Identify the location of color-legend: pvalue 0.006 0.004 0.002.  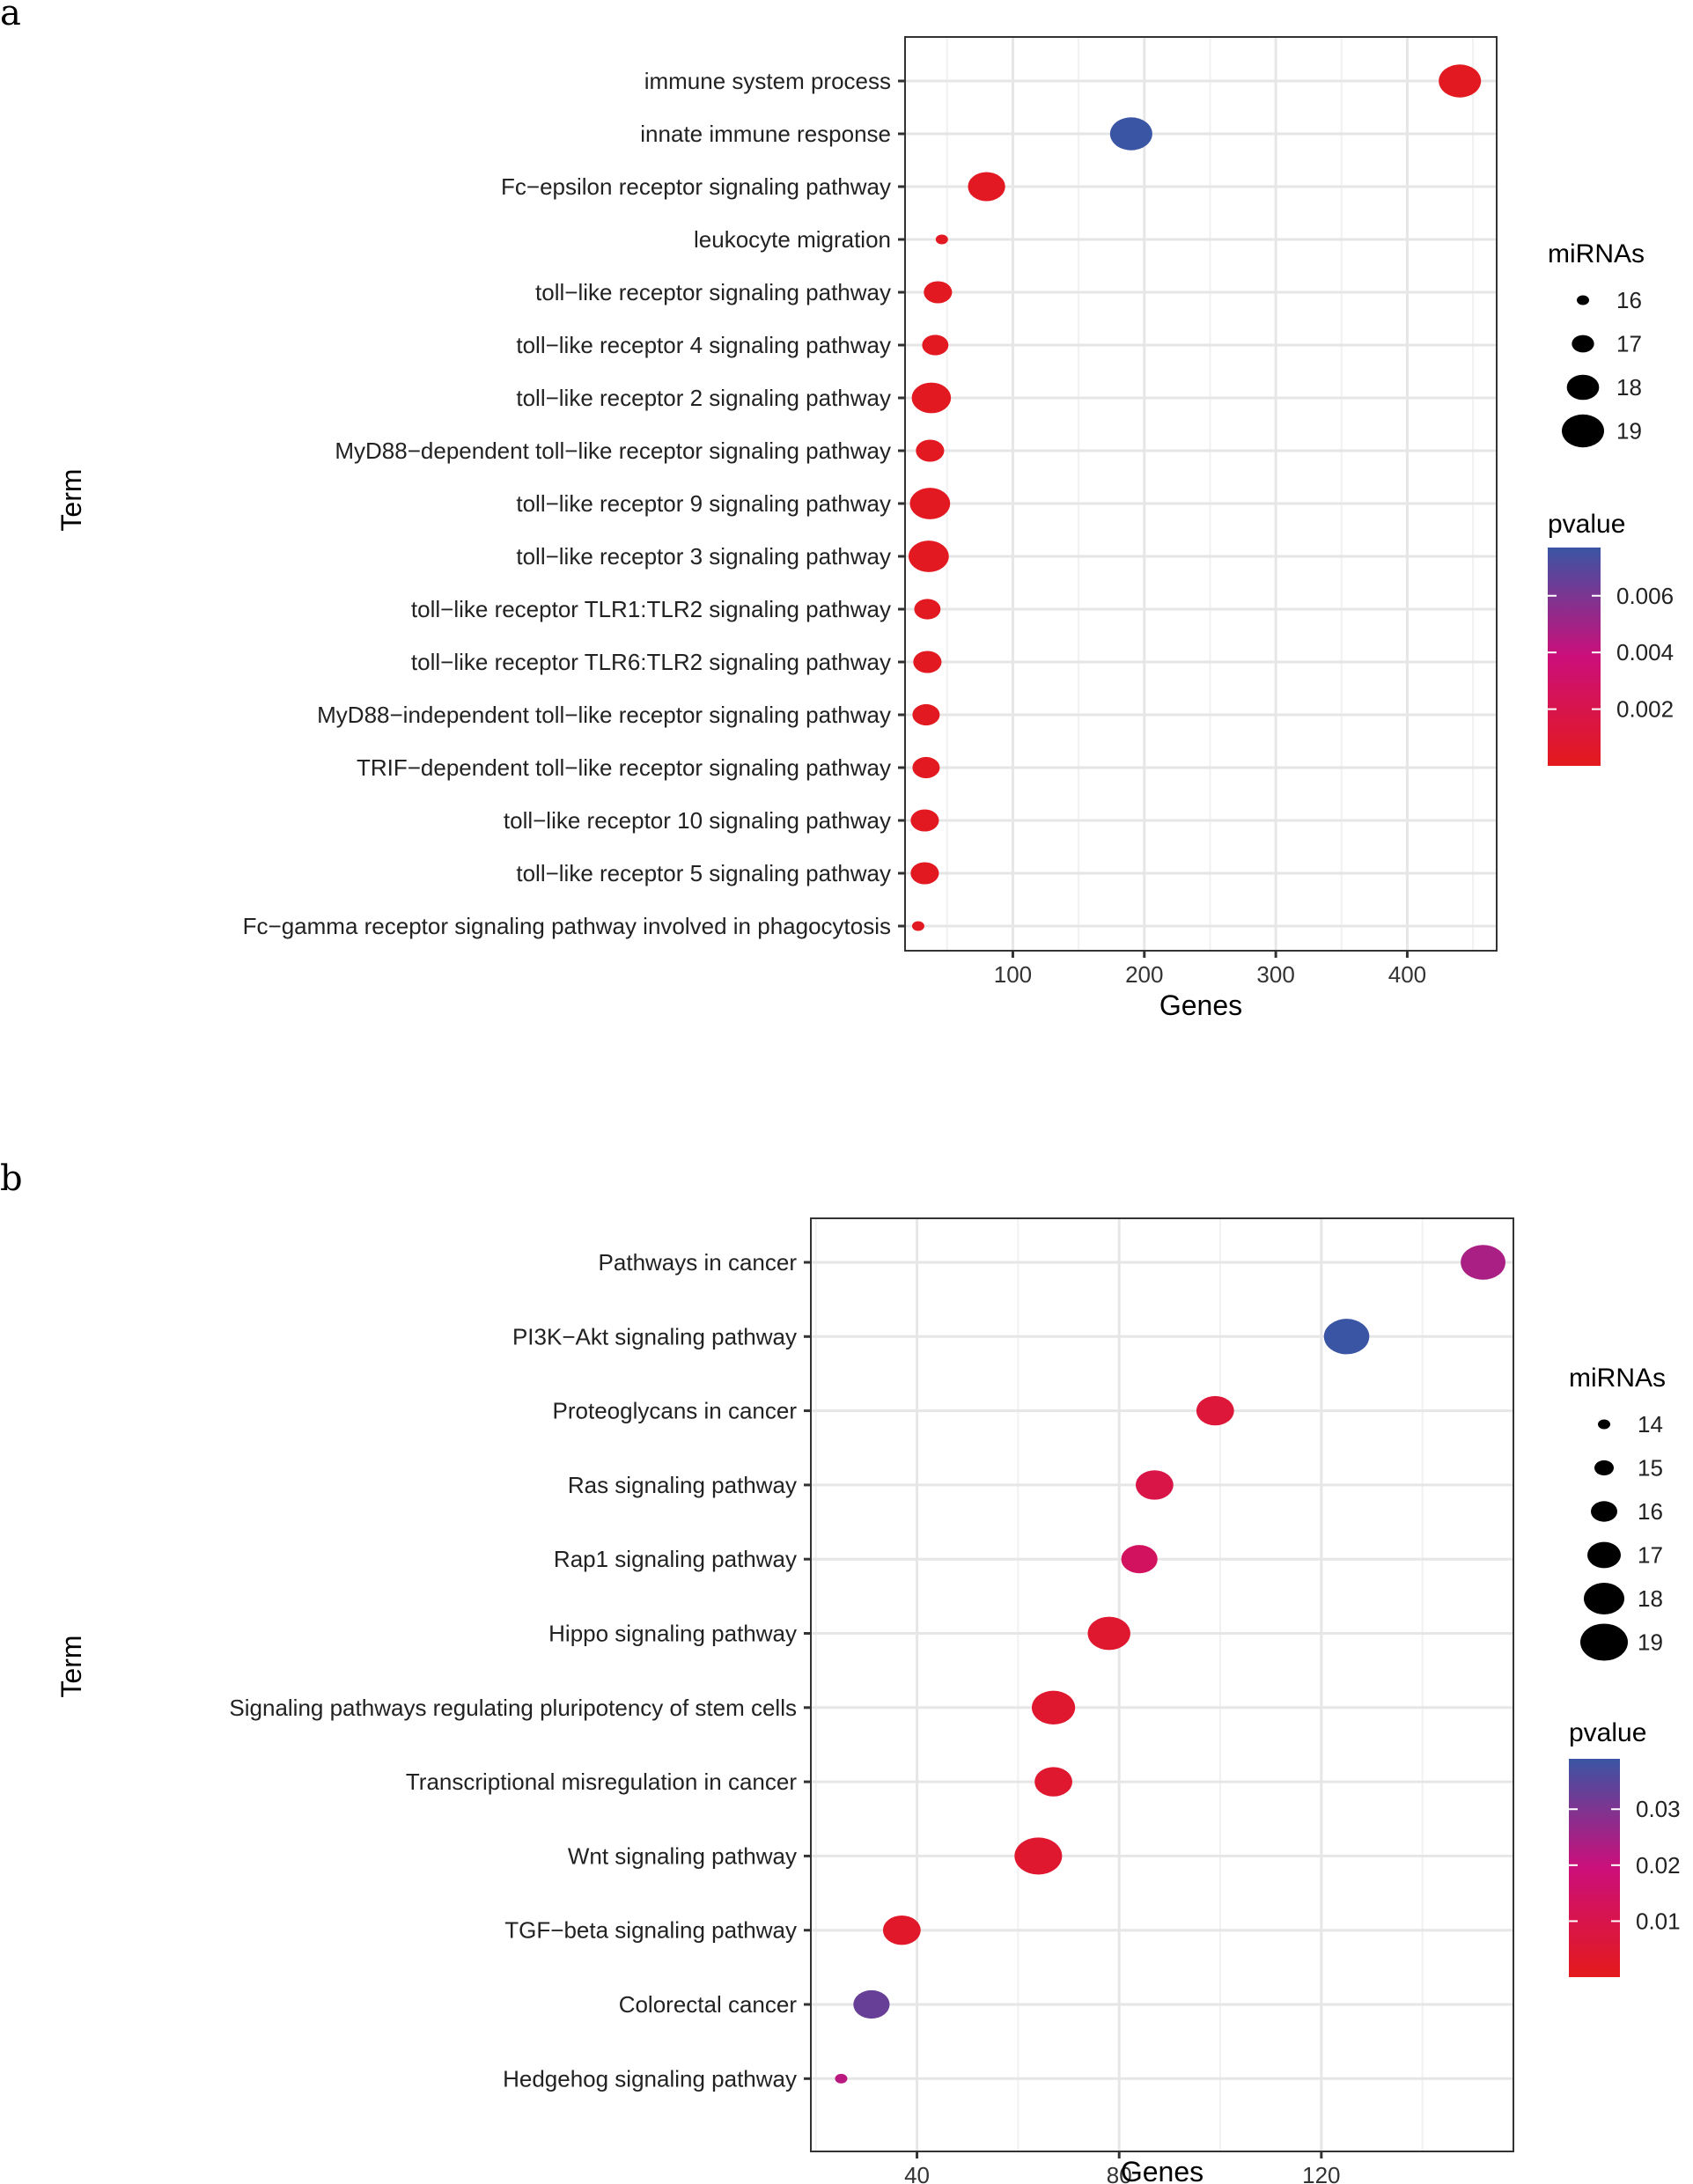
(1611, 638).